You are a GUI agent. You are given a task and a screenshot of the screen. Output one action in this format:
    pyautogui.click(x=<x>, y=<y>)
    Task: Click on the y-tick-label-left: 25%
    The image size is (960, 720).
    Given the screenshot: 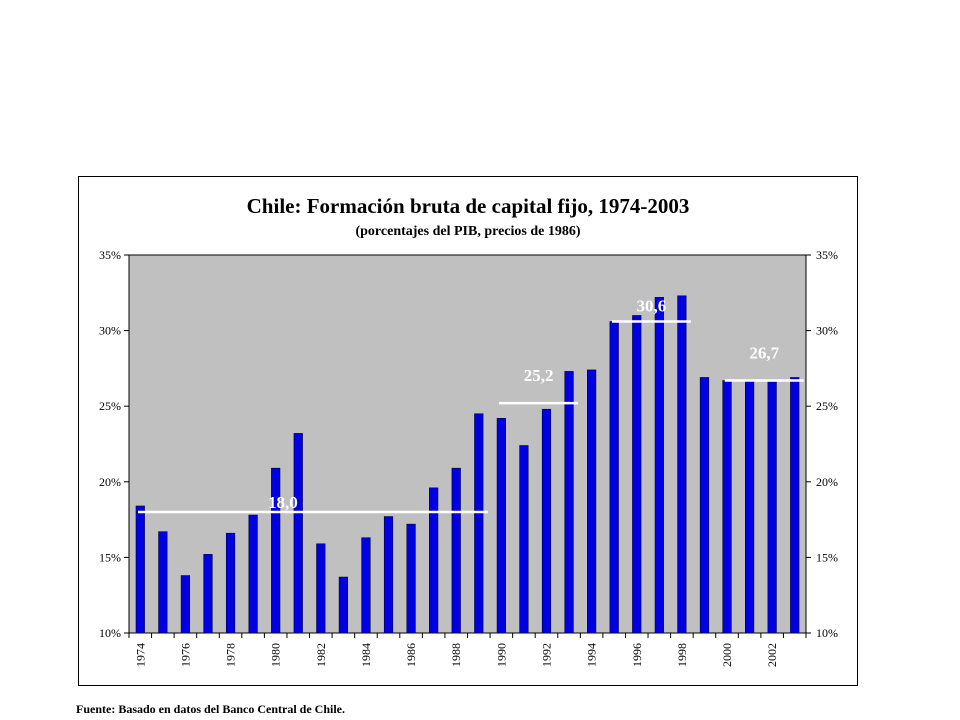 What is the action you would take?
    pyautogui.click(x=110, y=406)
    